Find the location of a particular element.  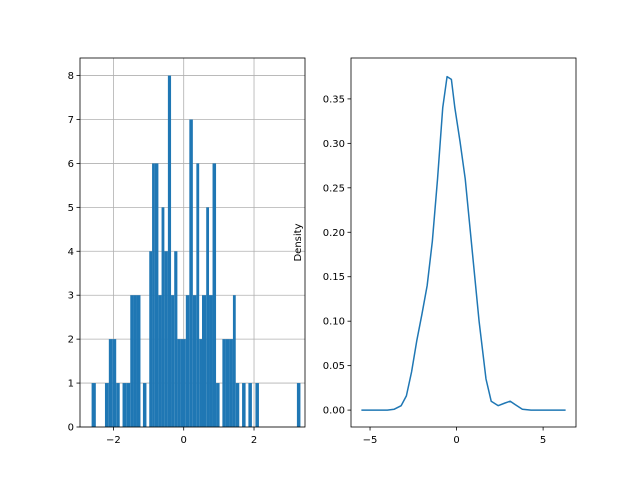

y-tick-label: 4 is located at coordinates (71, 252).